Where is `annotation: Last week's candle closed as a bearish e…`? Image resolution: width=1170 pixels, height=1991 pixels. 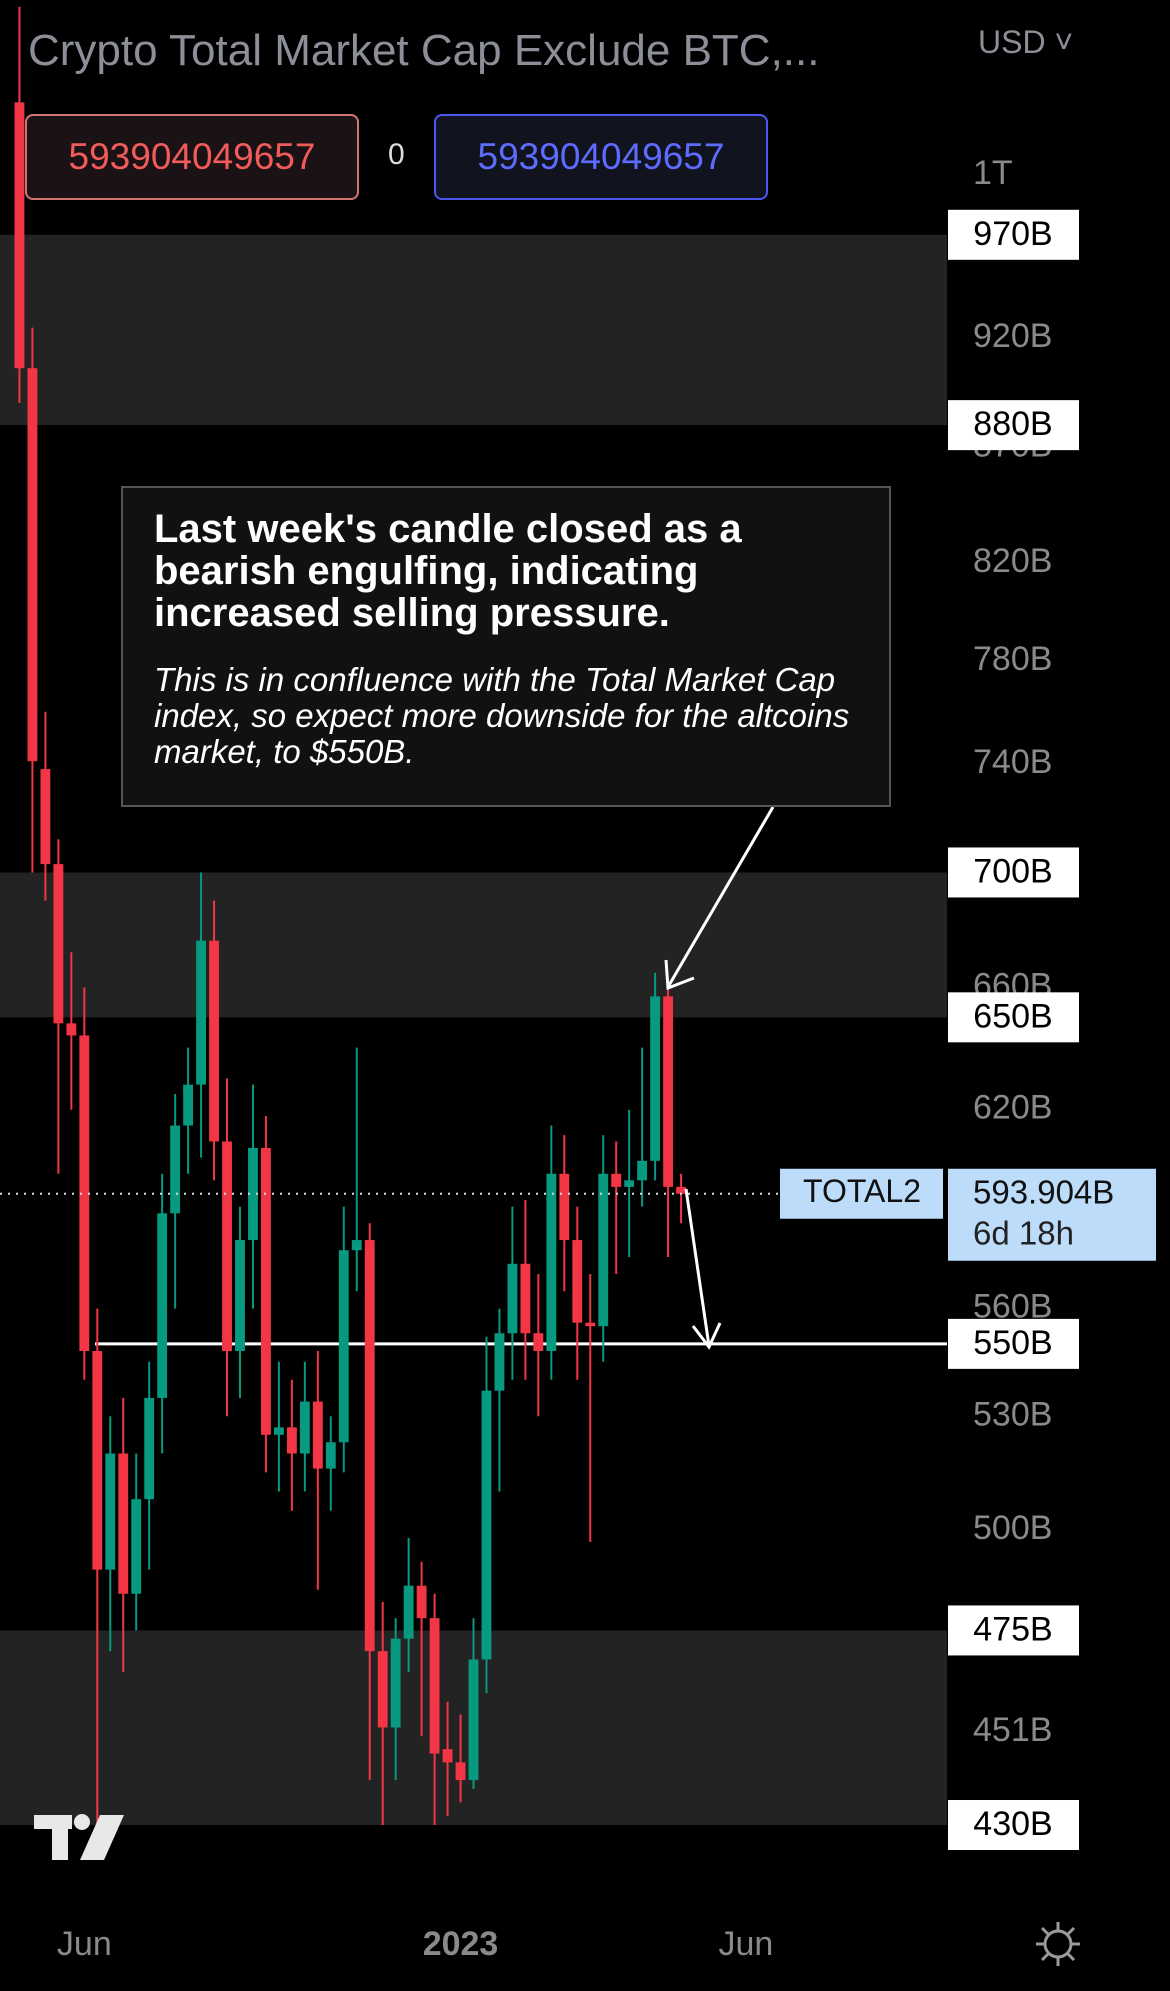 annotation: Last week's candle closed as a bearish e… is located at coordinates (506, 646).